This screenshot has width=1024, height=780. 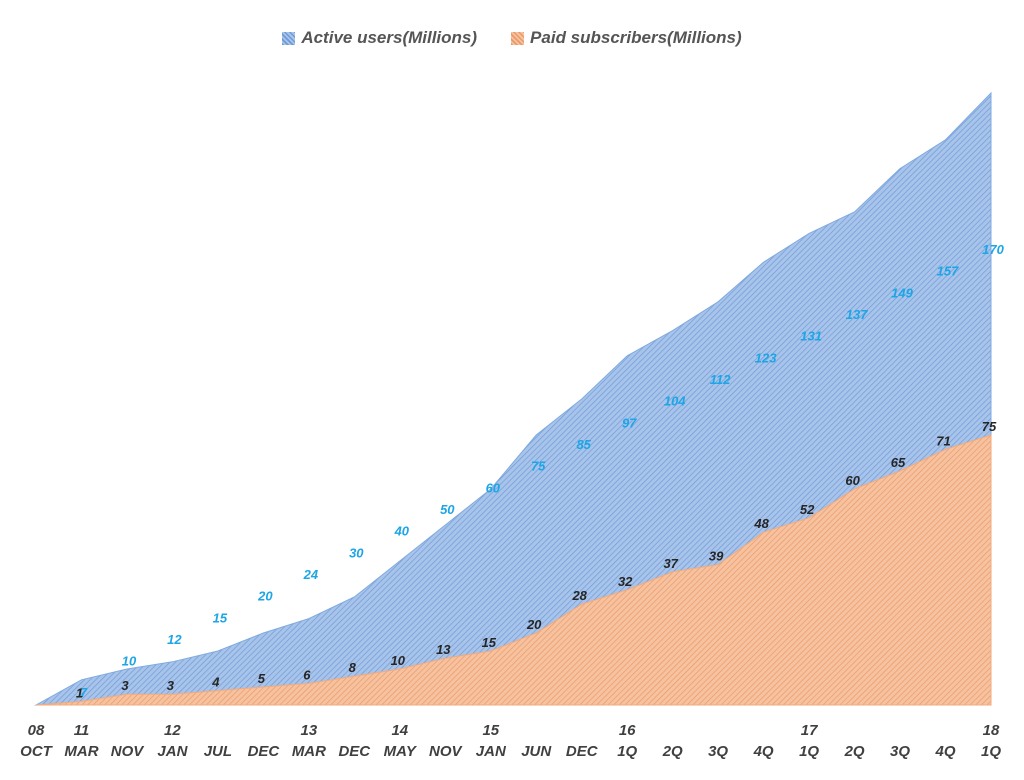 I want to click on x-tick-label-year: 12, so click(x=172, y=730).